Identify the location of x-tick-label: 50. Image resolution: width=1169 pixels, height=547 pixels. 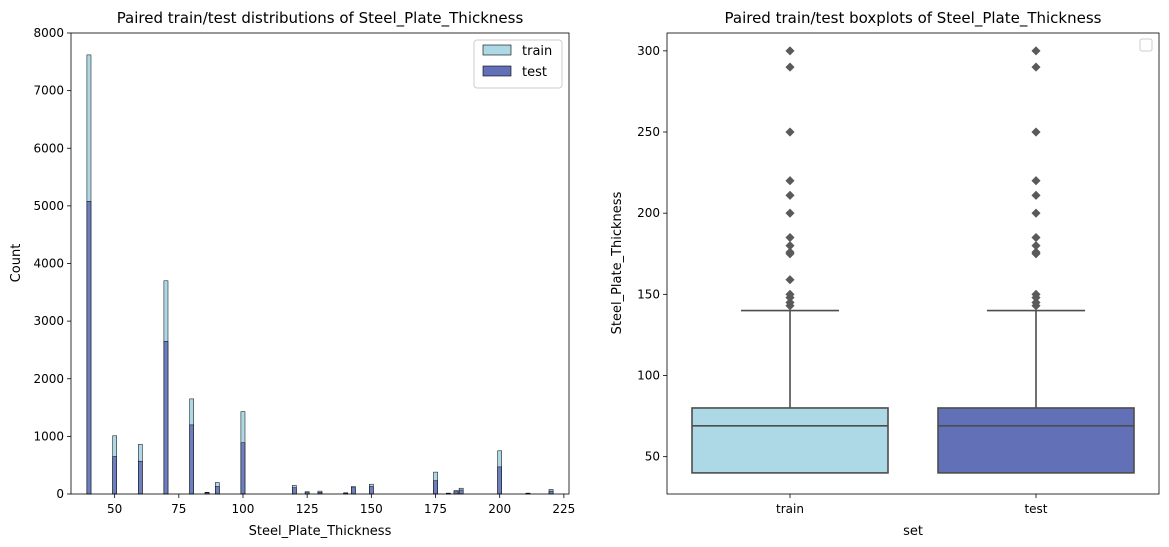
(114, 509).